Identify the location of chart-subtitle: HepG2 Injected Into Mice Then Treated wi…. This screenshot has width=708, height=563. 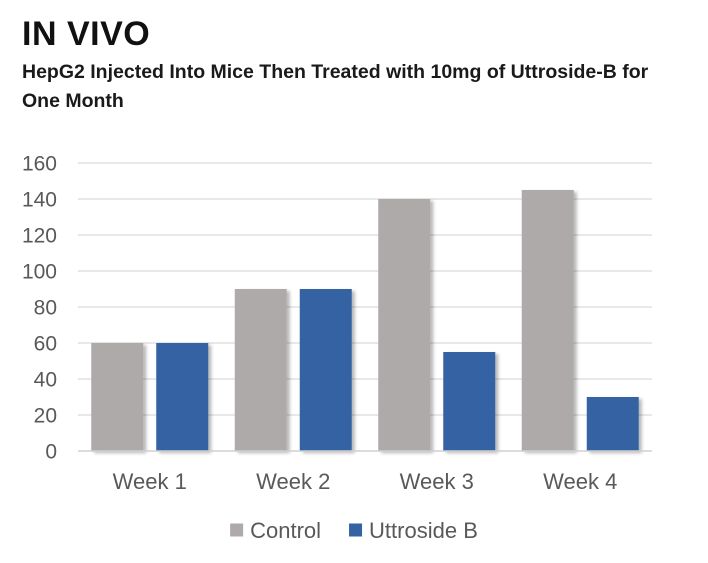
(335, 86).